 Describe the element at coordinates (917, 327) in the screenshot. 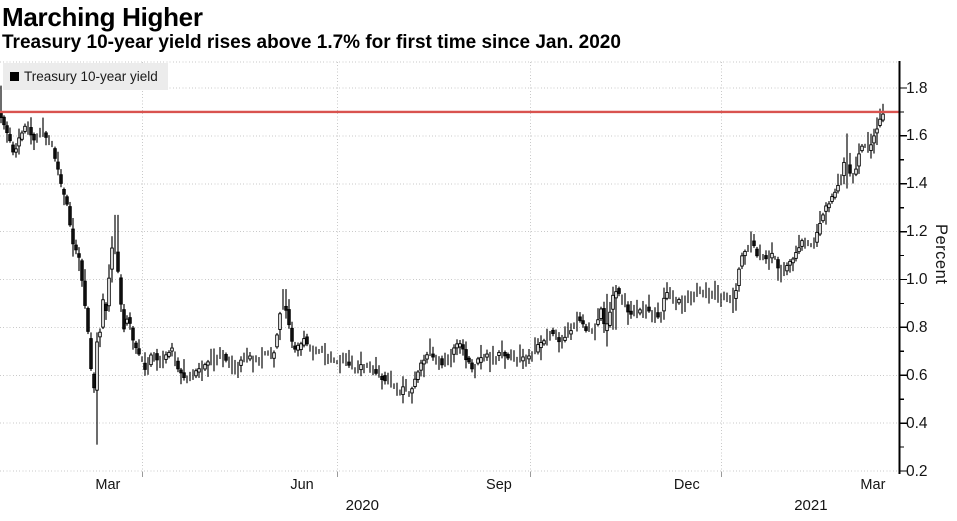

I see `y-tick-label: 0.8` at that location.